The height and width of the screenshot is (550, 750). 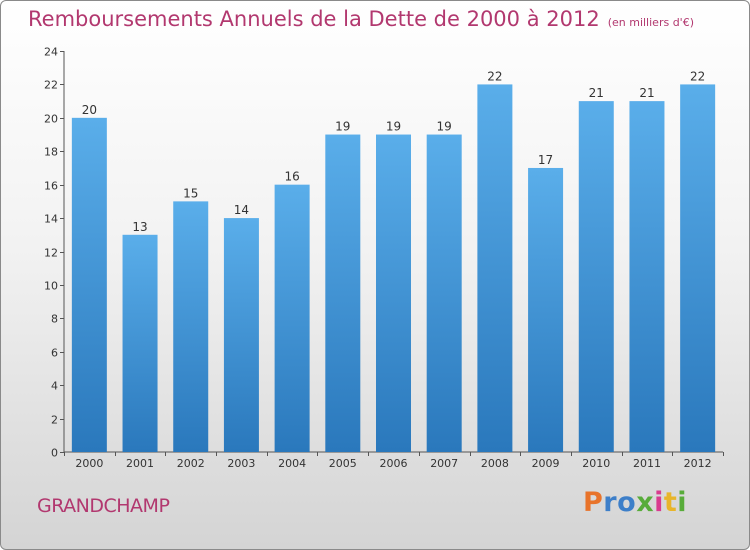 What do you see at coordinates (241, 463) in the screenshot?
I see `x-tick-label: 2003` at bounding box center [241, 463].